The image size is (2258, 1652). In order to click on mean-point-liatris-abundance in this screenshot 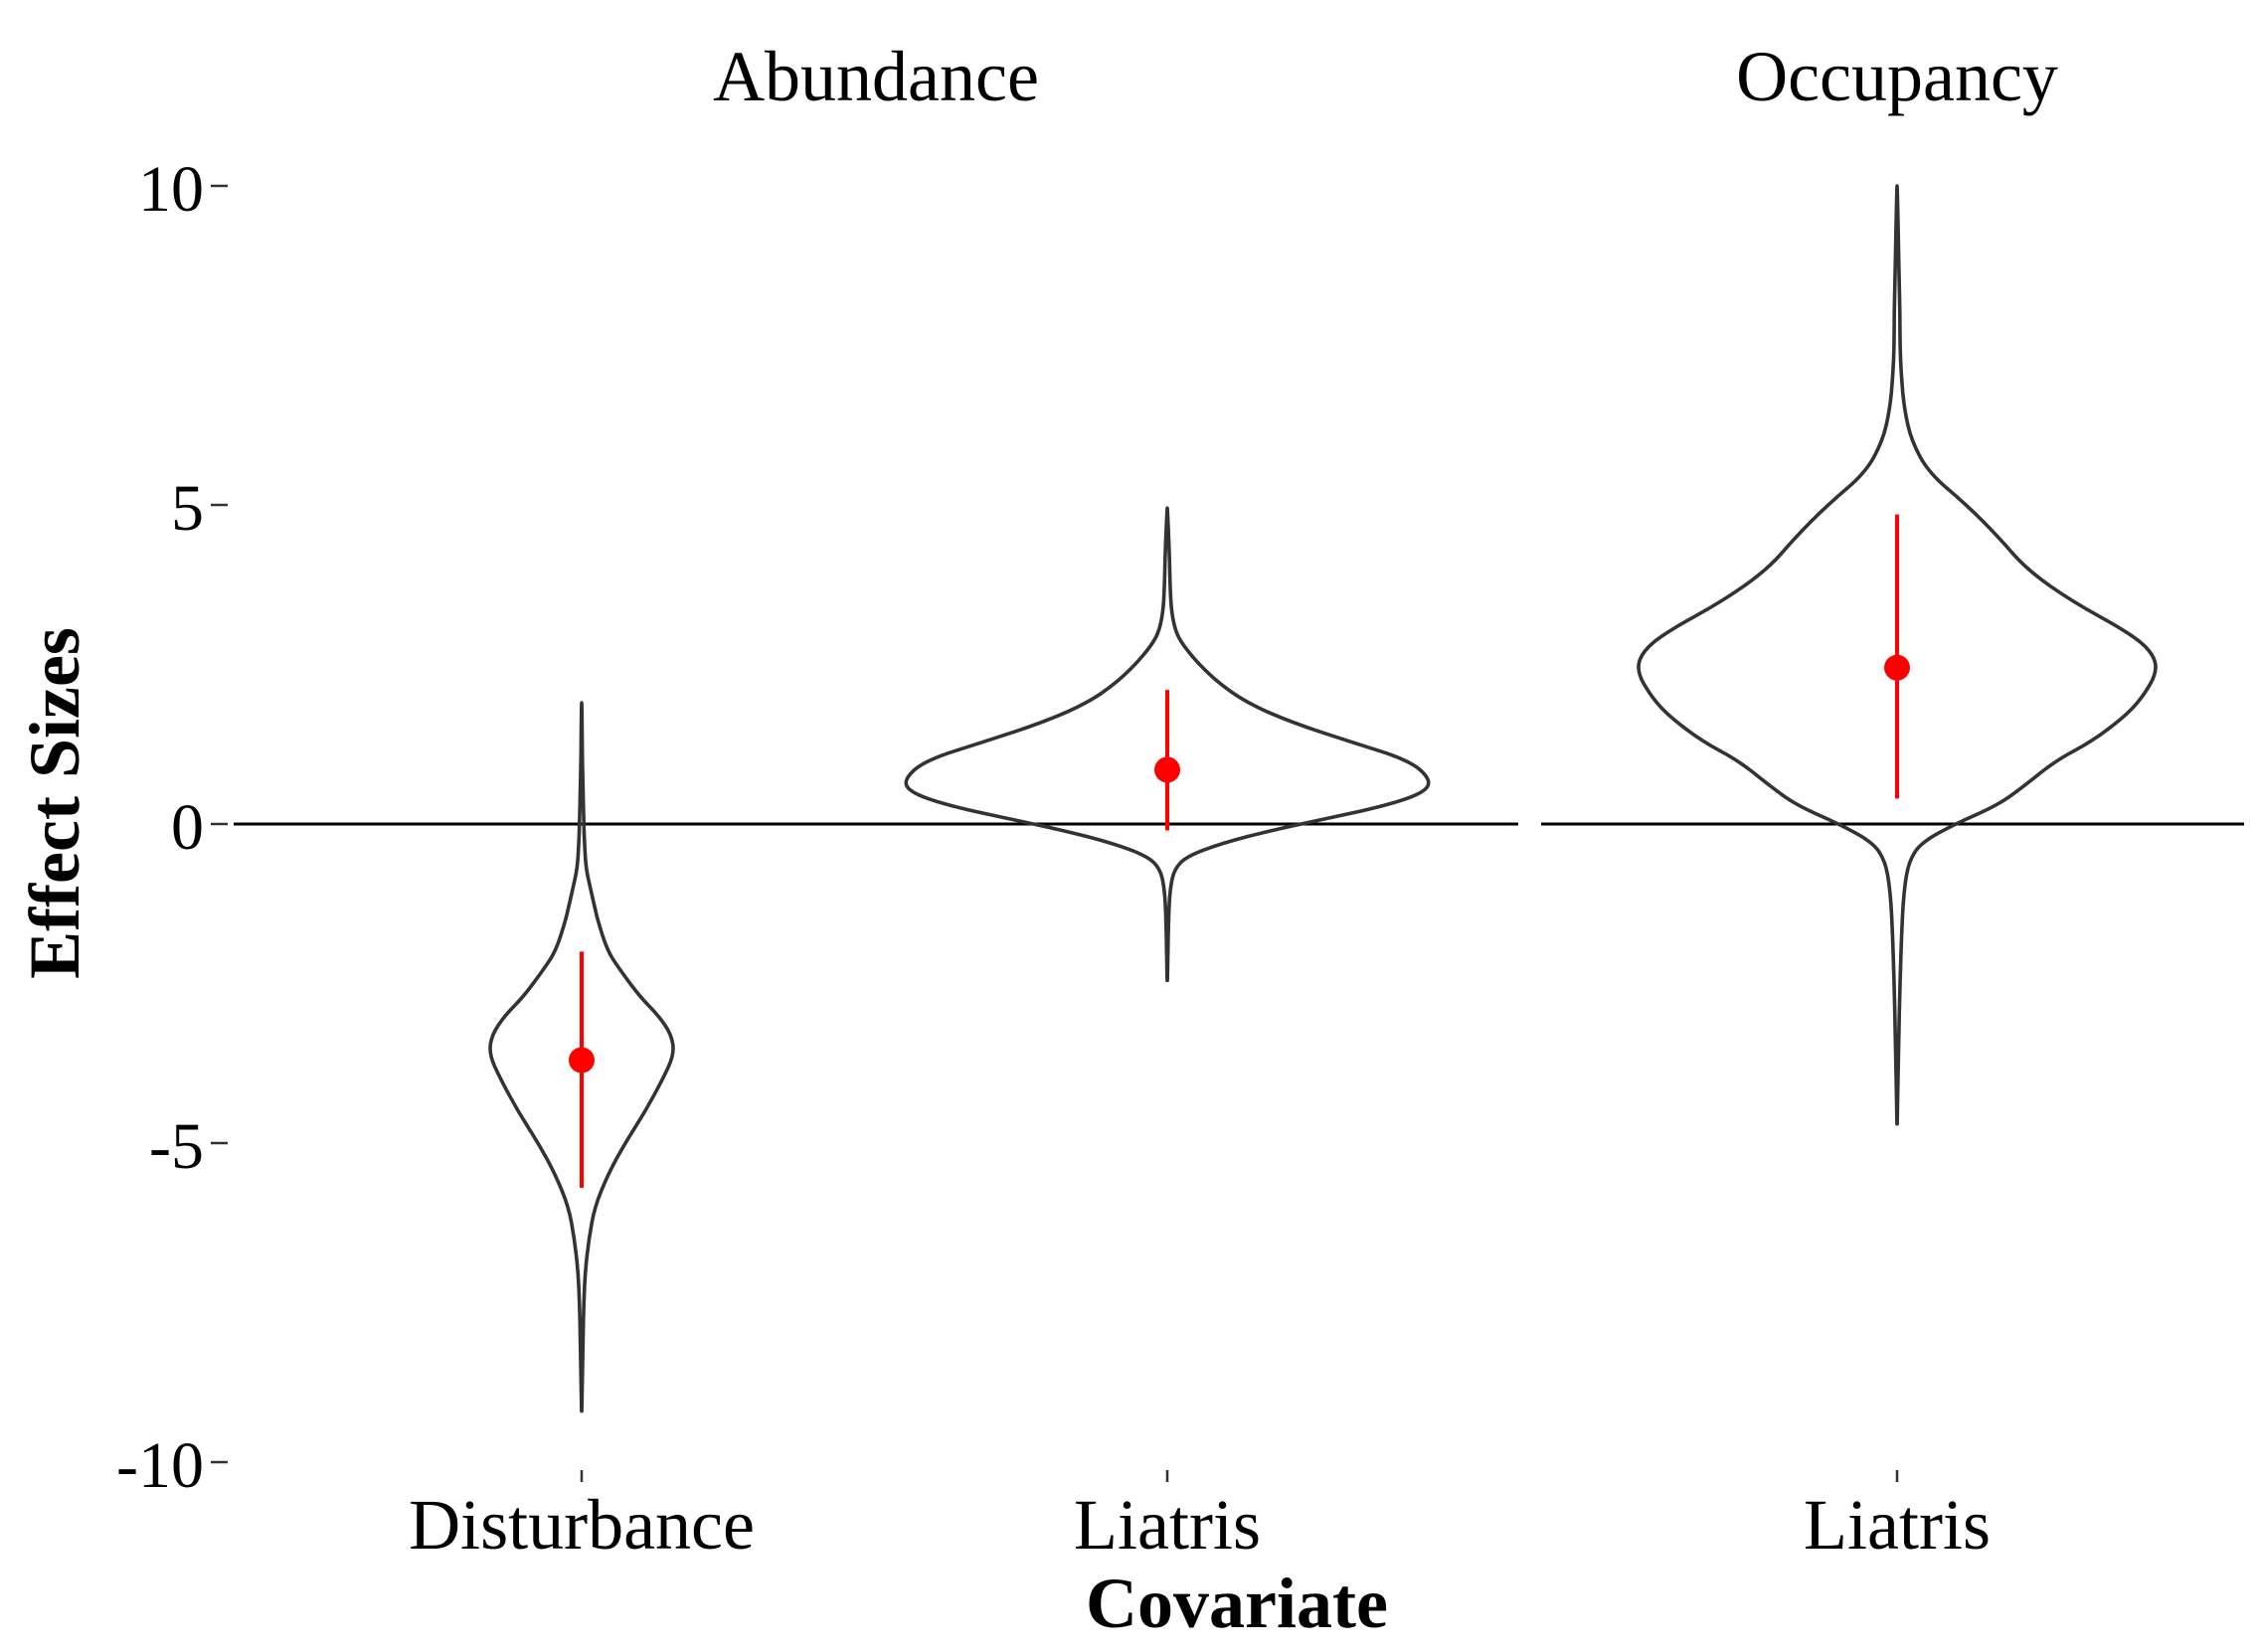, I will do `click(1167, 769)`.